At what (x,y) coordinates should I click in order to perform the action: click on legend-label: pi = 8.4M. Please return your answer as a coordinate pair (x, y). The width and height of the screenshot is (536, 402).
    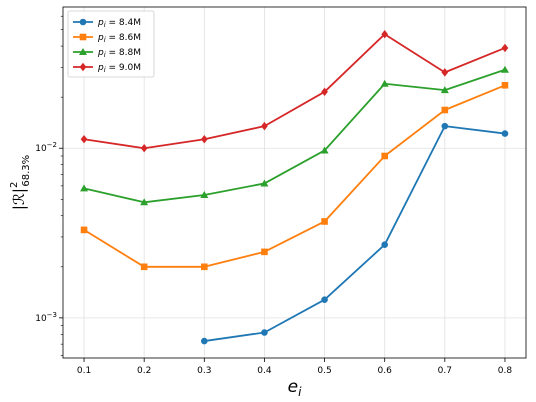
    Looking at the image, I should click on (119, 23).